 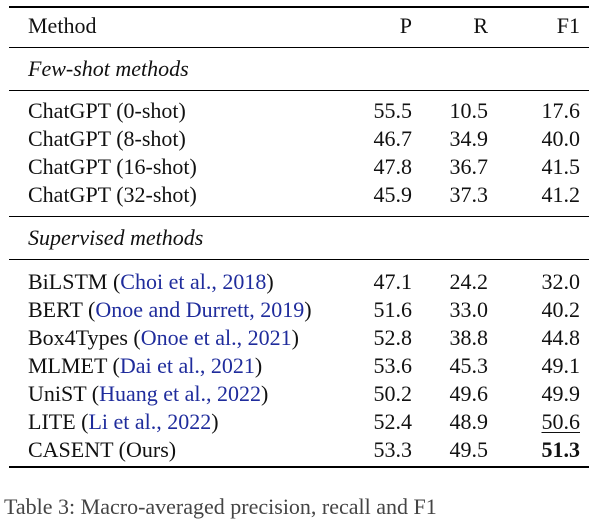 I want to click on table-row-method: CASENT (Ours), so click(x=102, y=449).